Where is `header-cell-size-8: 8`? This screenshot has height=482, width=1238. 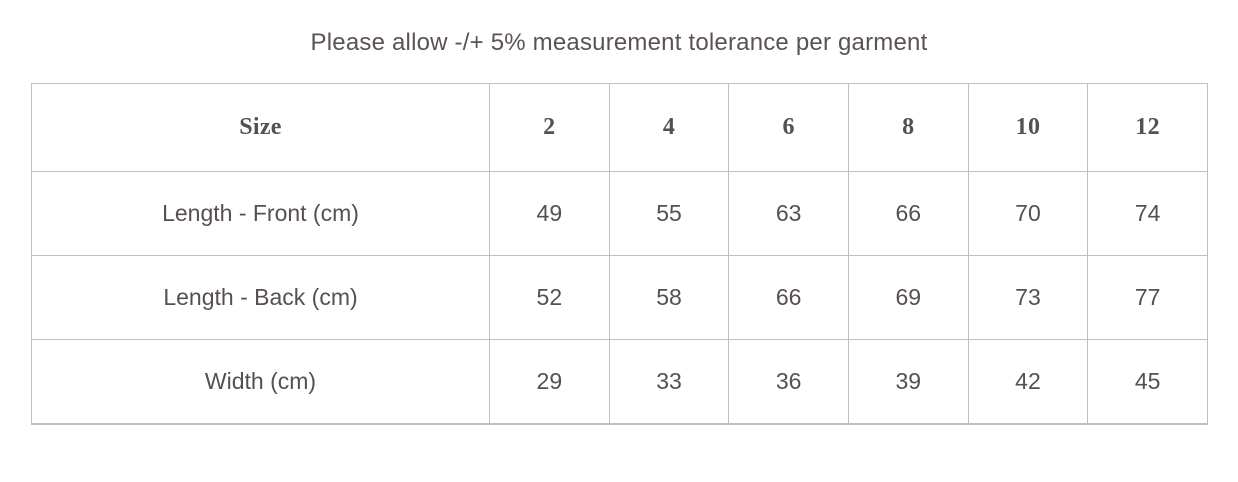 header-cell-size-8: 8 is located at coordinates (908, 127).